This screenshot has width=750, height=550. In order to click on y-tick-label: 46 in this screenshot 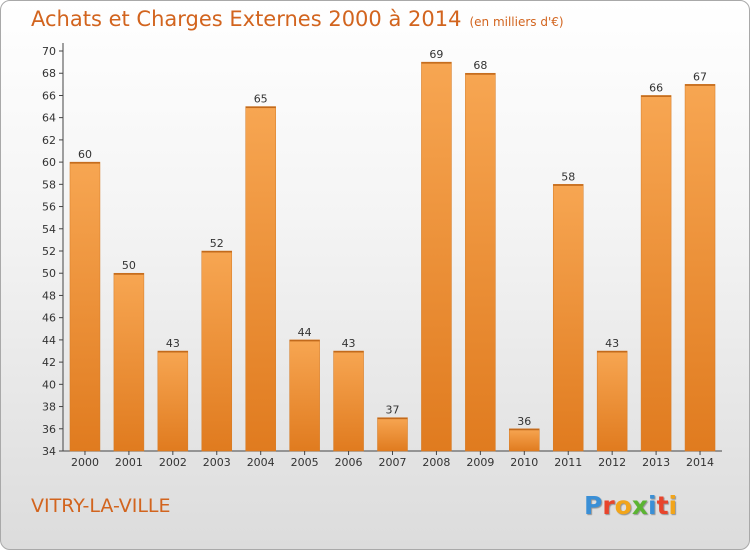, I will do `click(49, 318)`.